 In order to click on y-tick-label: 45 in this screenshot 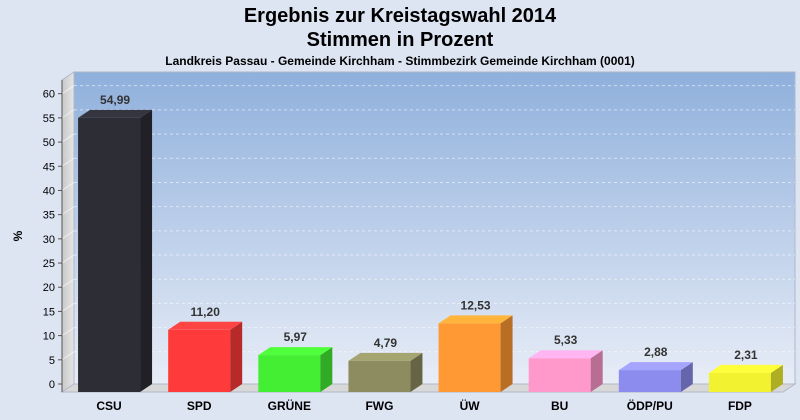, I will do `click(49, 167)`.